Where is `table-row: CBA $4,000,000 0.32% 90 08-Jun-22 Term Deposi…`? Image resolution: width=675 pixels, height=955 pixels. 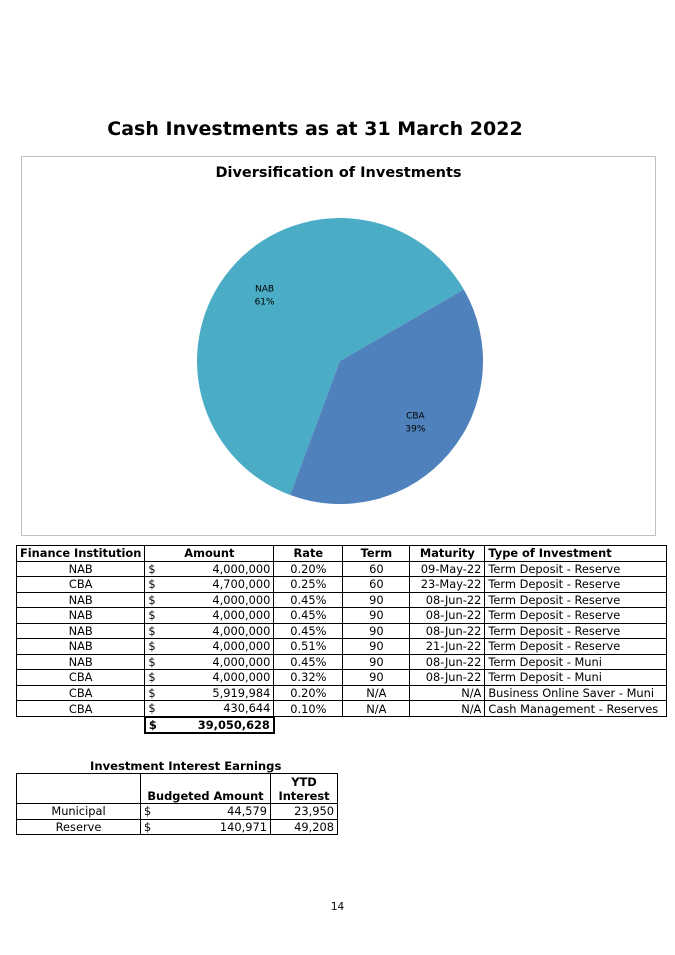
table-row: CBA $4,000,000 0.32% 90 08-Jun-22 Term Deposi… is located at coordinates (341, 677).